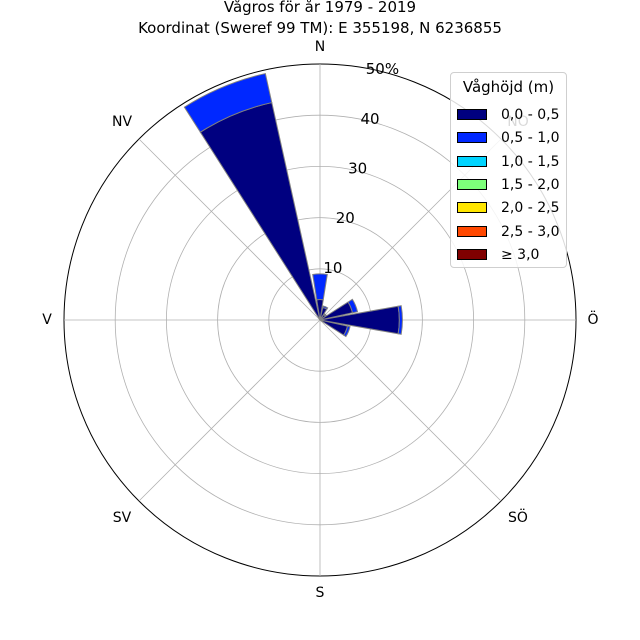  What do you see at coordinates (530, 138) in the screenshot?
I see `legend-label: 0,5 - 1,0` at bounding box center [530, 138].